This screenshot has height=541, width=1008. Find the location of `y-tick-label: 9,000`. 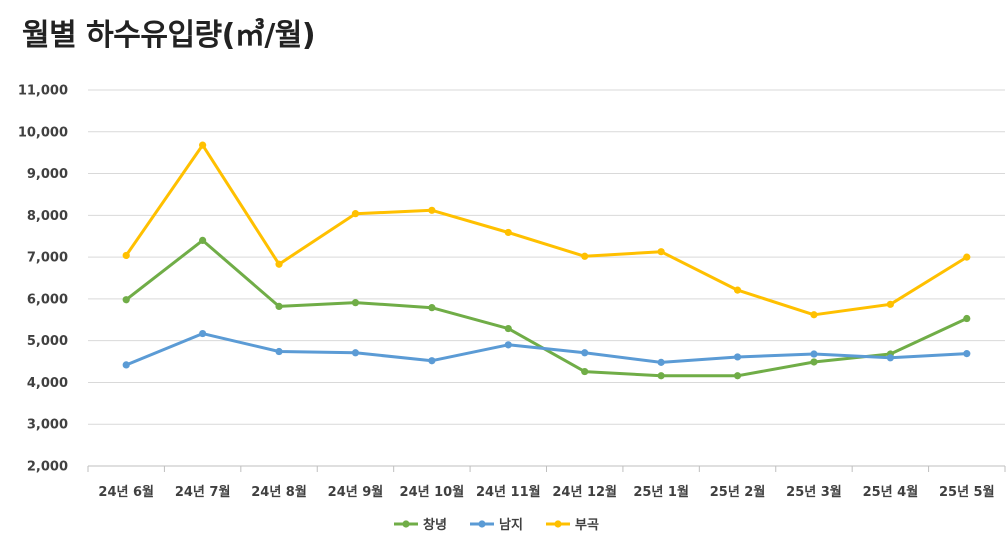

y-tick-label: 9,000 is located at coordinates (47, 174).